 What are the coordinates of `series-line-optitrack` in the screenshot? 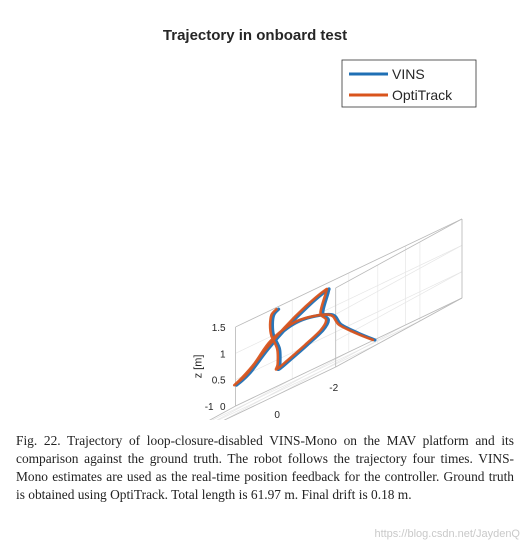 It's located at (303, 337).